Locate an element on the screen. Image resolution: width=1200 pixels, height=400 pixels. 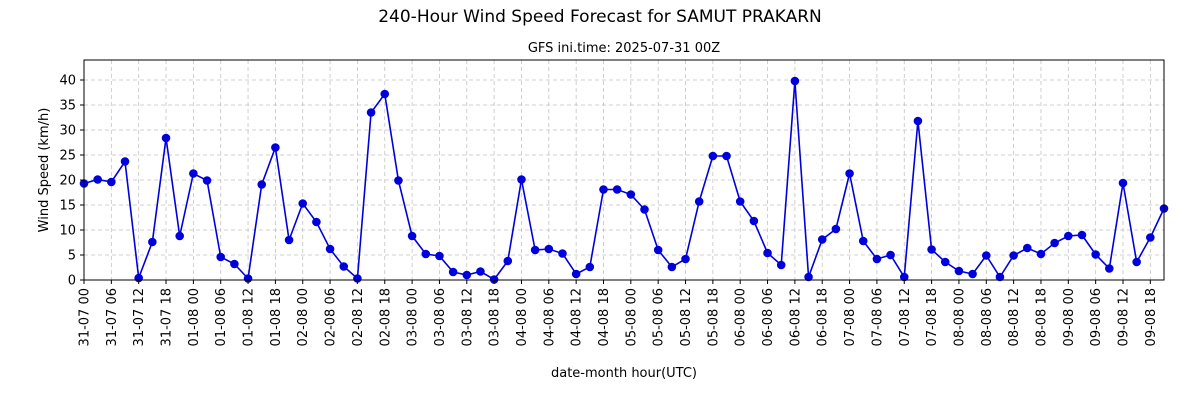
x-tick-label: 31-07 06 is located at coordinates (112, 317).